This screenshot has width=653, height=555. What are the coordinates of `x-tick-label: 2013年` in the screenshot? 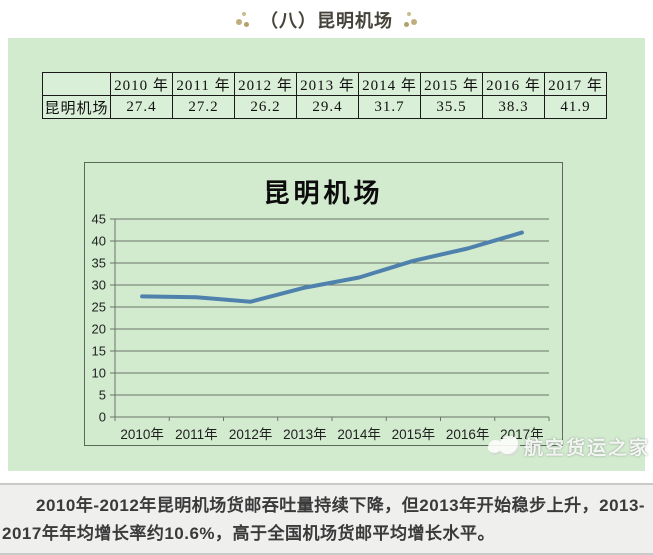 It's located at (305, 434).